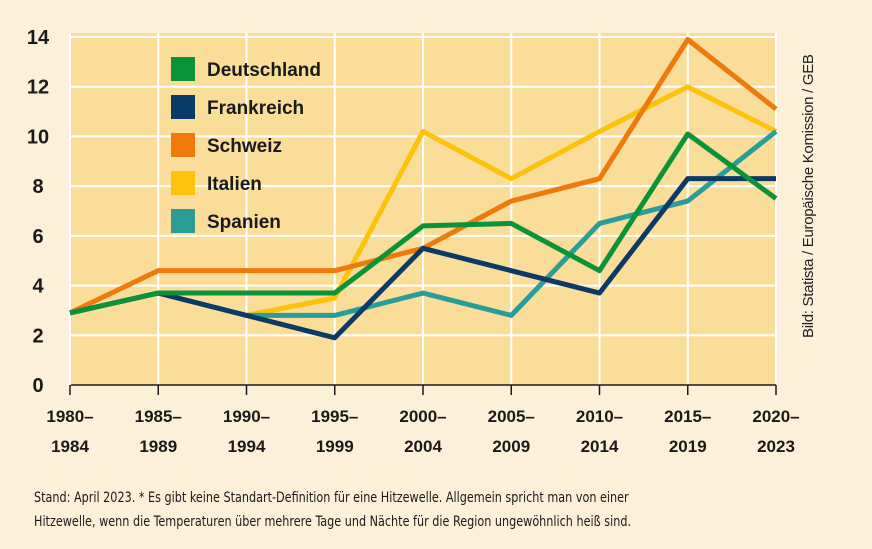 This screenshot has height=549, width=872. What do you see at coordinates (600, 446) in the screenshot?
I see `x-tick-label: 2014` at bounding box center [600, 446].